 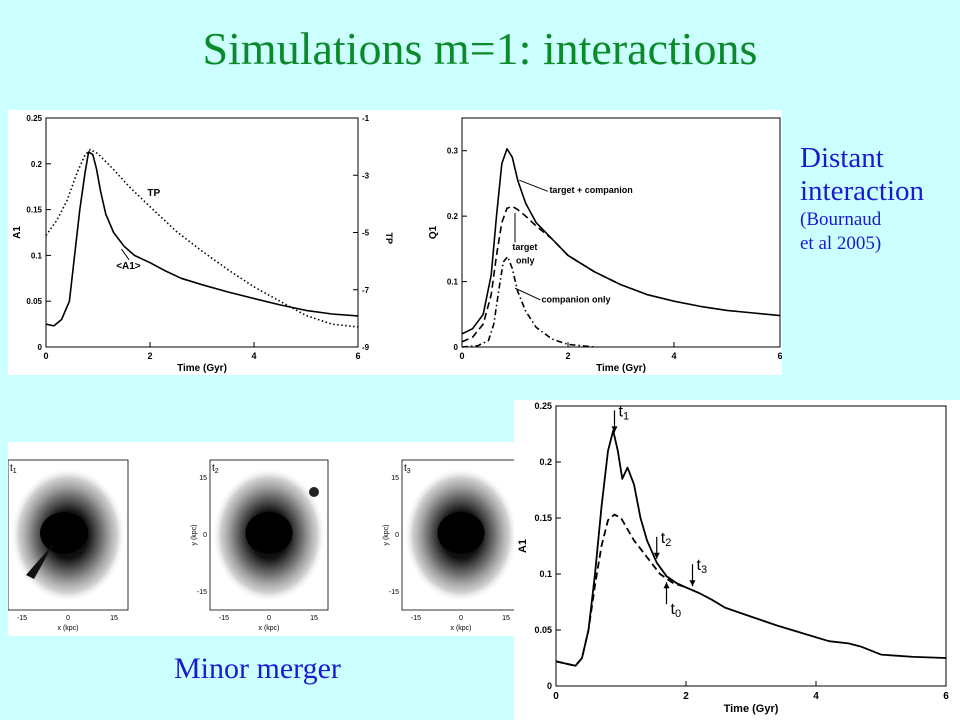 What do you see at coordinates (366, 175) in the screenshot?
I see `y2-tick-label: -3` at bounding box center [366, 175].